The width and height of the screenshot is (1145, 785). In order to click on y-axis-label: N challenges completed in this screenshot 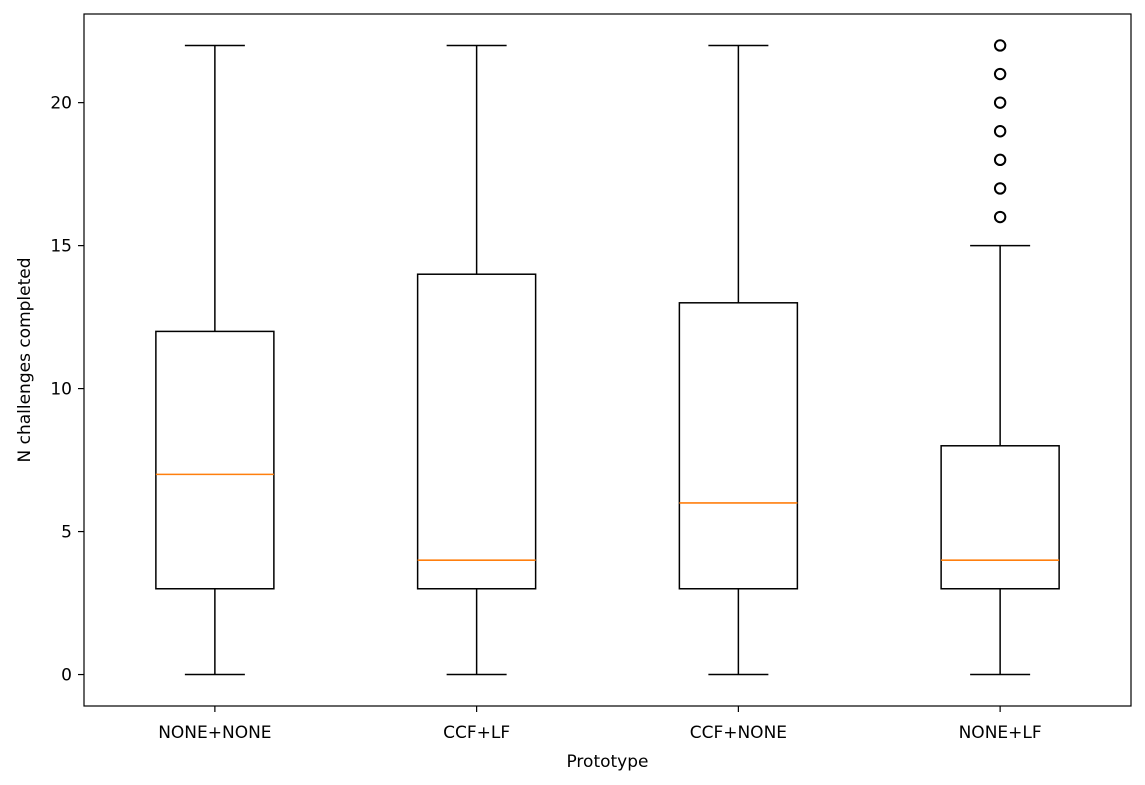, I will do `click(25, 359)`.